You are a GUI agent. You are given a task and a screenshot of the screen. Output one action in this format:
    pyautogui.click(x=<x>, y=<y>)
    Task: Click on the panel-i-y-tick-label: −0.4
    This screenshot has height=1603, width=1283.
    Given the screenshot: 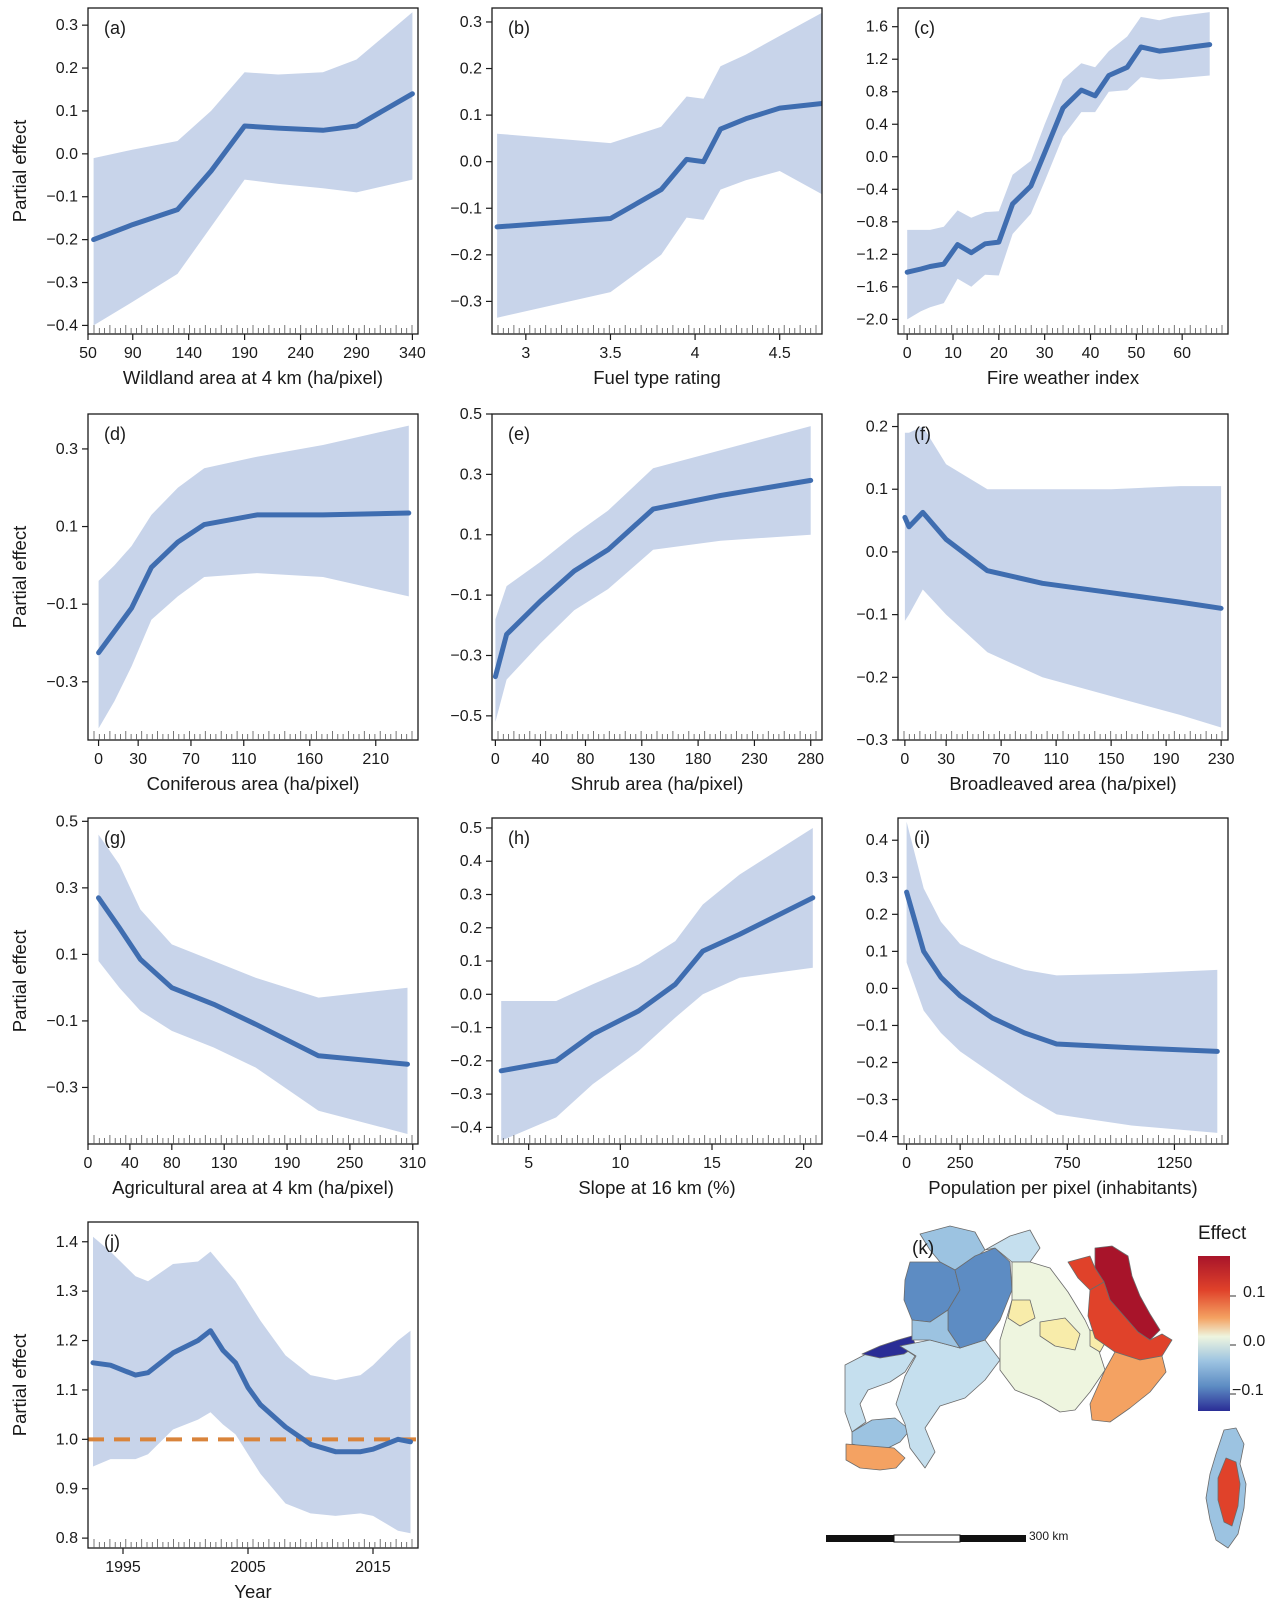 What is the action you would take?
    pyautogui.click(x=872, y=1137)
    